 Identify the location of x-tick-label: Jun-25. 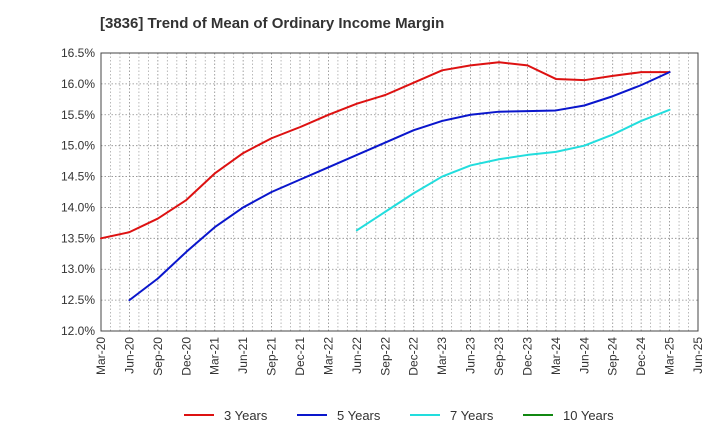
(698, 355).